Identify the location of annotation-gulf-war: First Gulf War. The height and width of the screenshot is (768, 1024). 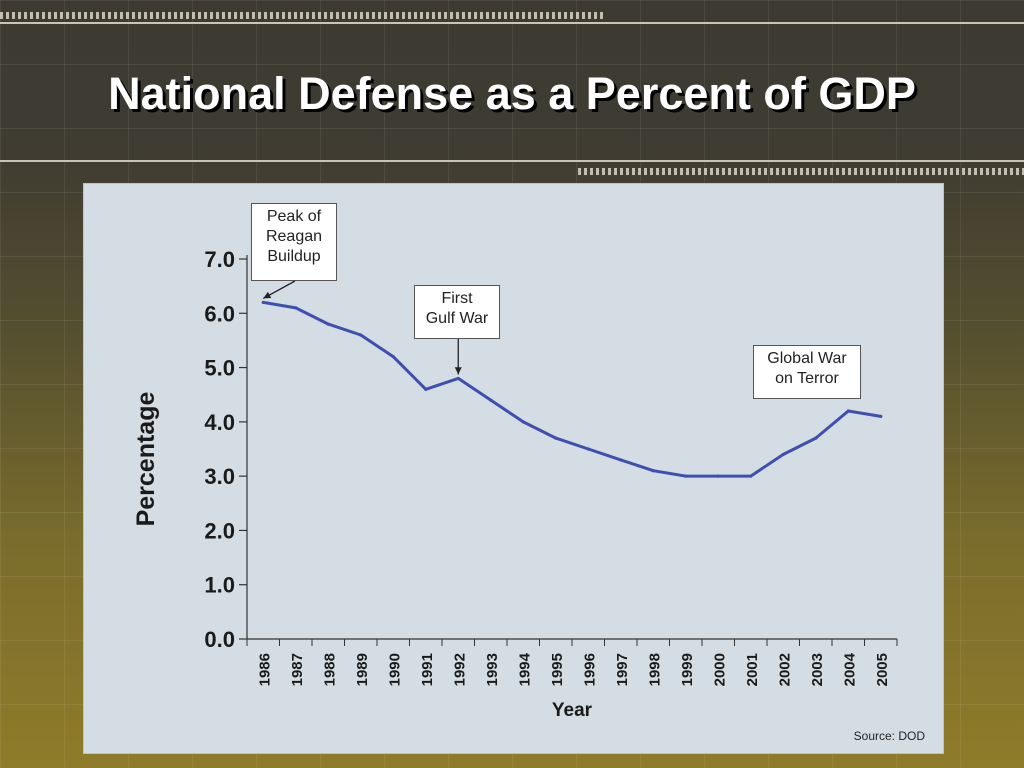
(457, 312).